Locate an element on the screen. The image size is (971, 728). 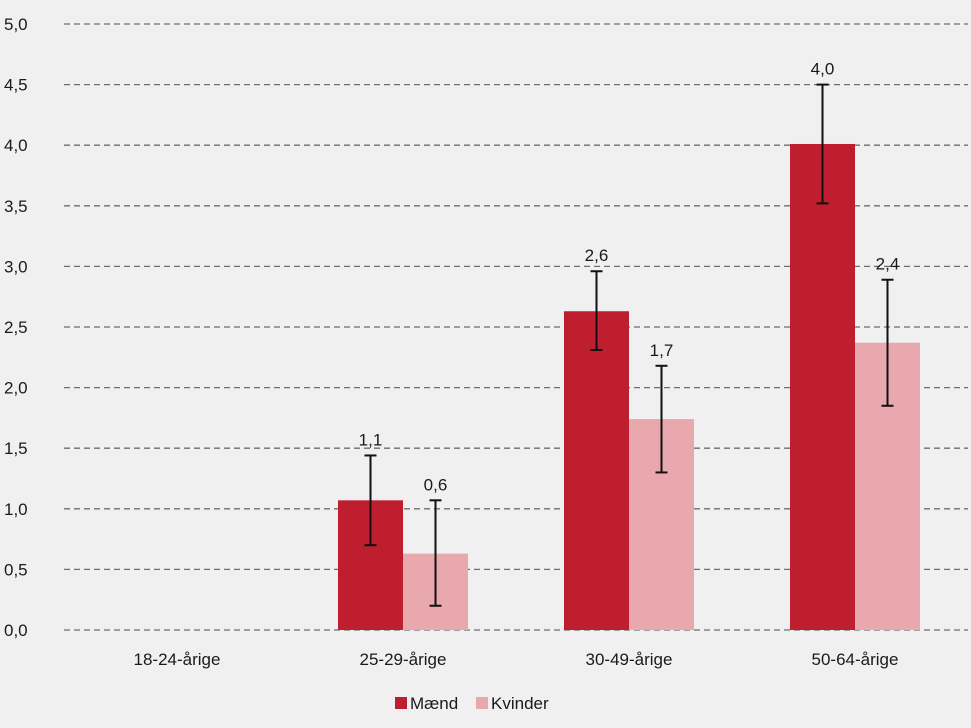
data-label: 1,7 is located at coordinates (662, 350).